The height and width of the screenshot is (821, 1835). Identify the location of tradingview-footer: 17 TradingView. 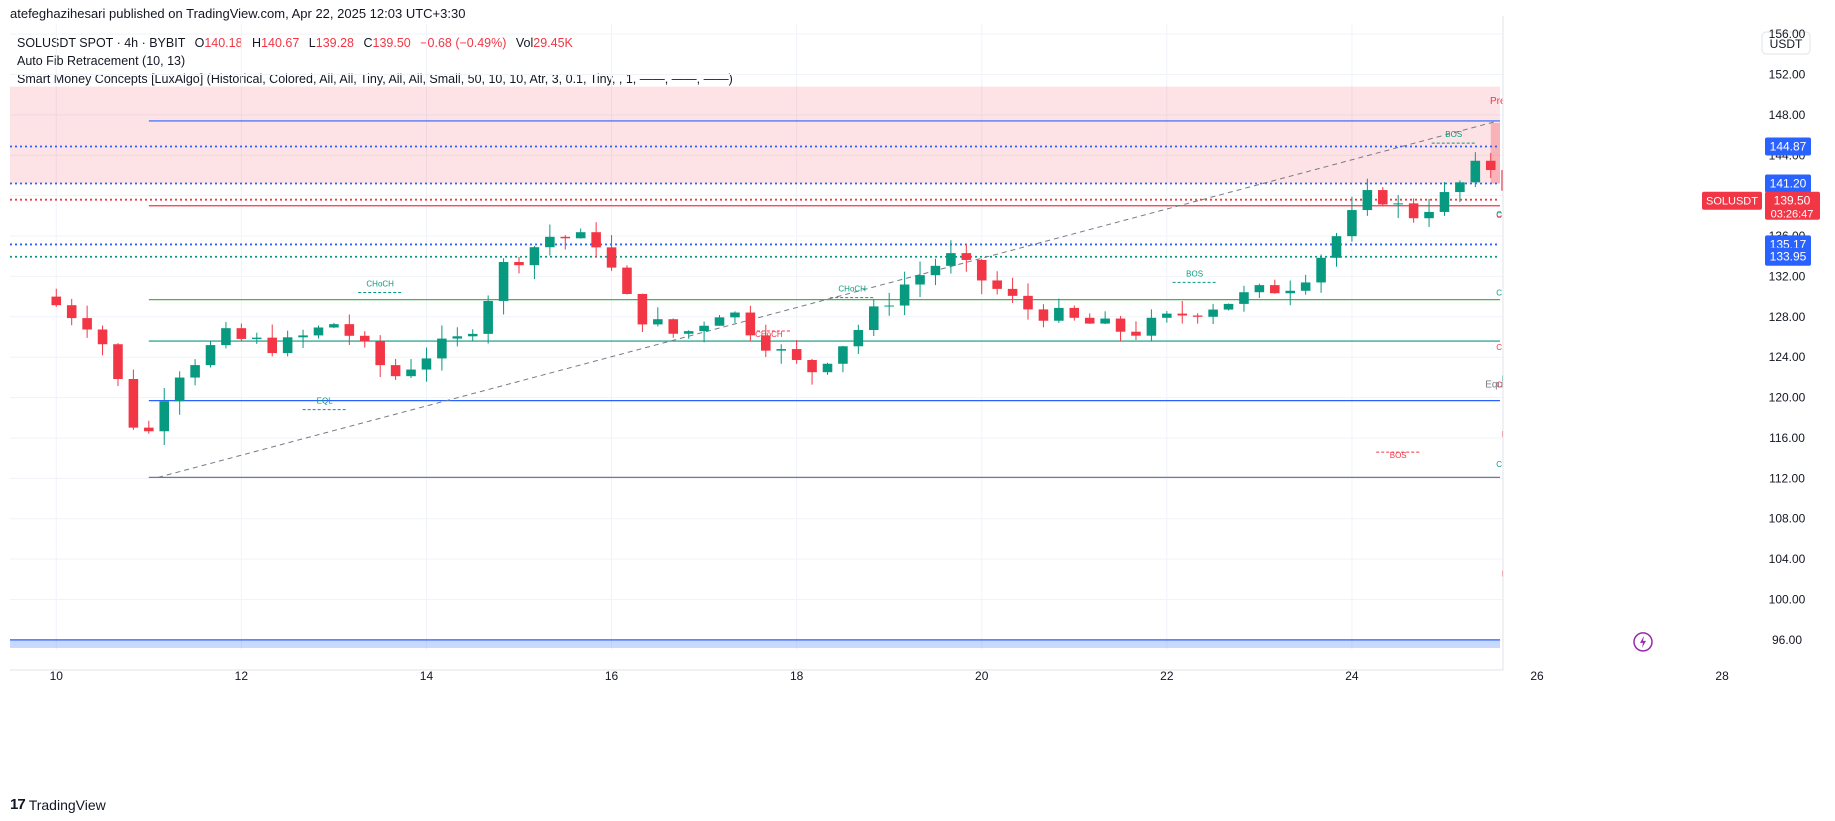
(58, 804).